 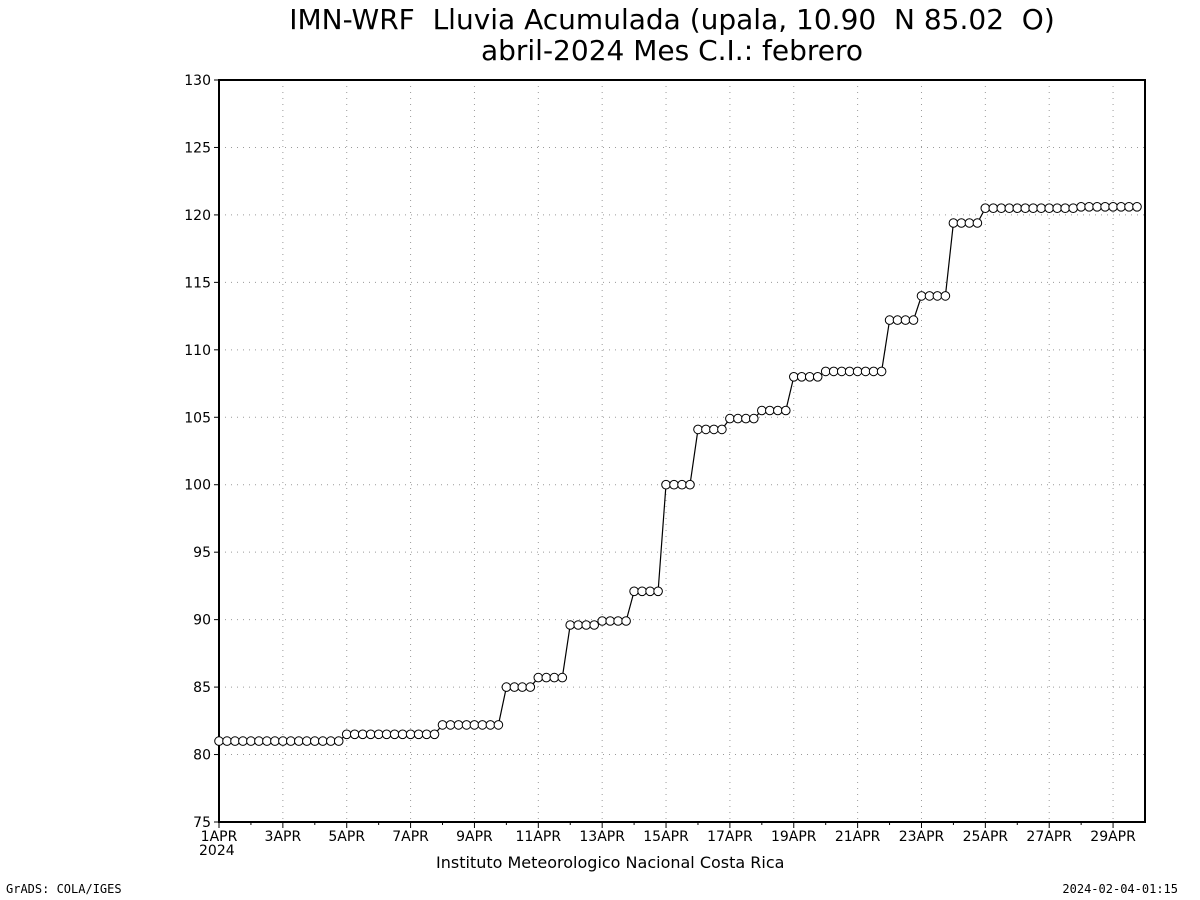 What do you see at coordinates (202, 756) in the screenshot?
I see `y-tick-label: 80` at bounding box center [202, 756].